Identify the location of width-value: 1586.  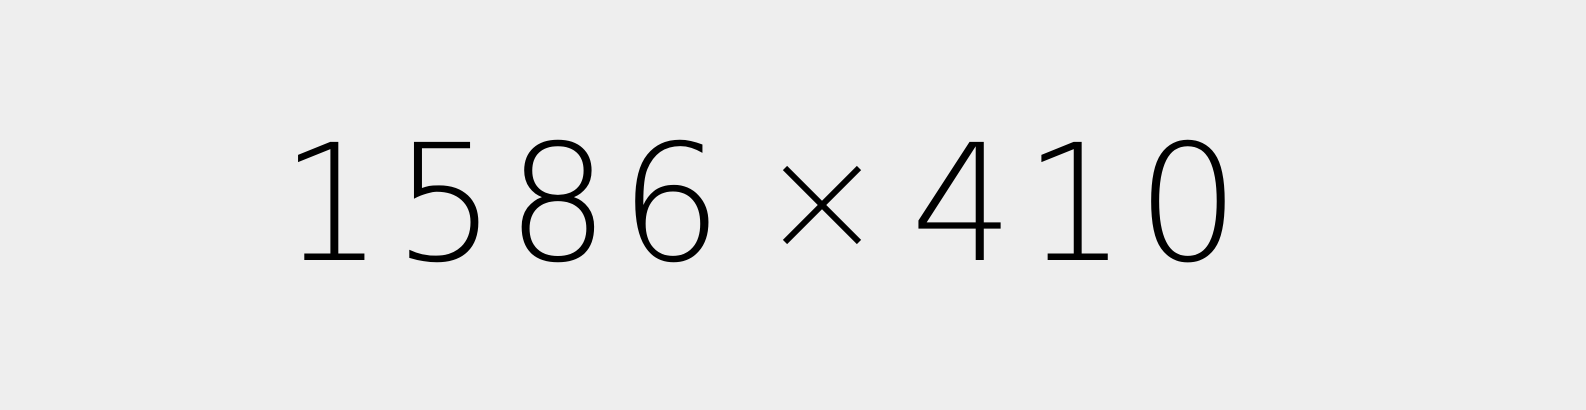
(506, 205).